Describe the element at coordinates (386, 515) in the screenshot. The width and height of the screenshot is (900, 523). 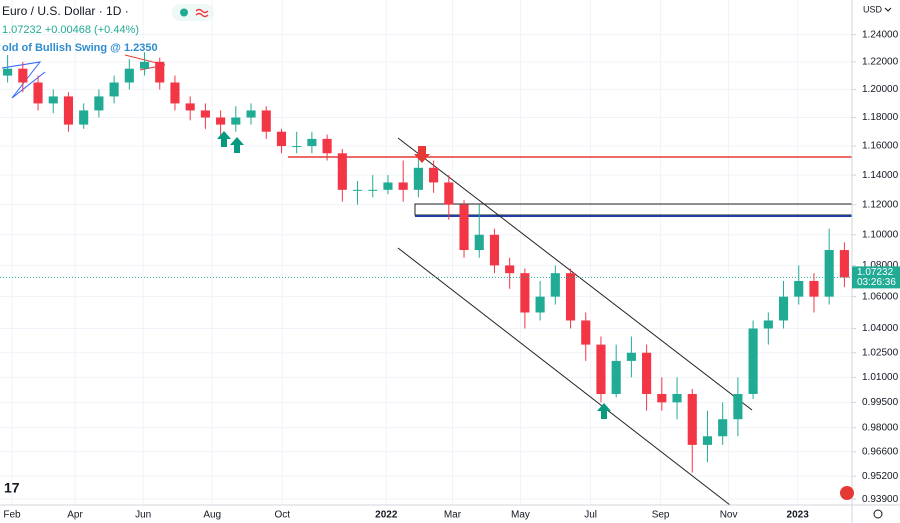
I see `x-tick-label: 2022` at that location.